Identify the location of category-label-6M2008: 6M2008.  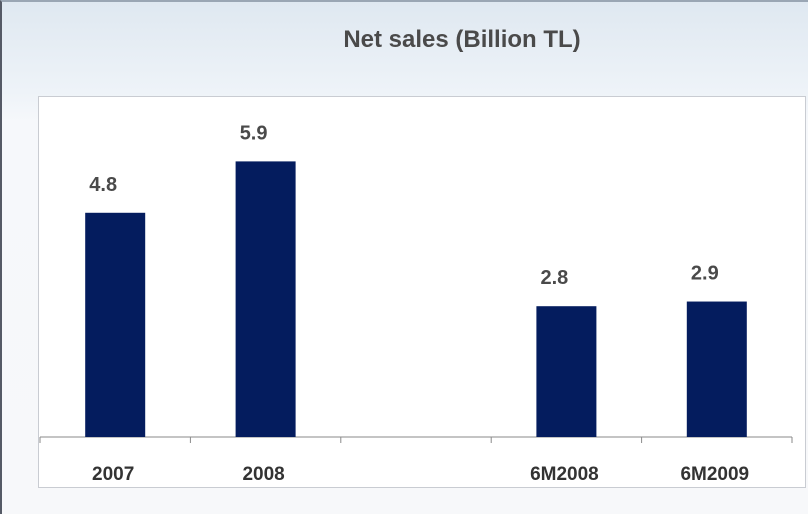
(564, 474).